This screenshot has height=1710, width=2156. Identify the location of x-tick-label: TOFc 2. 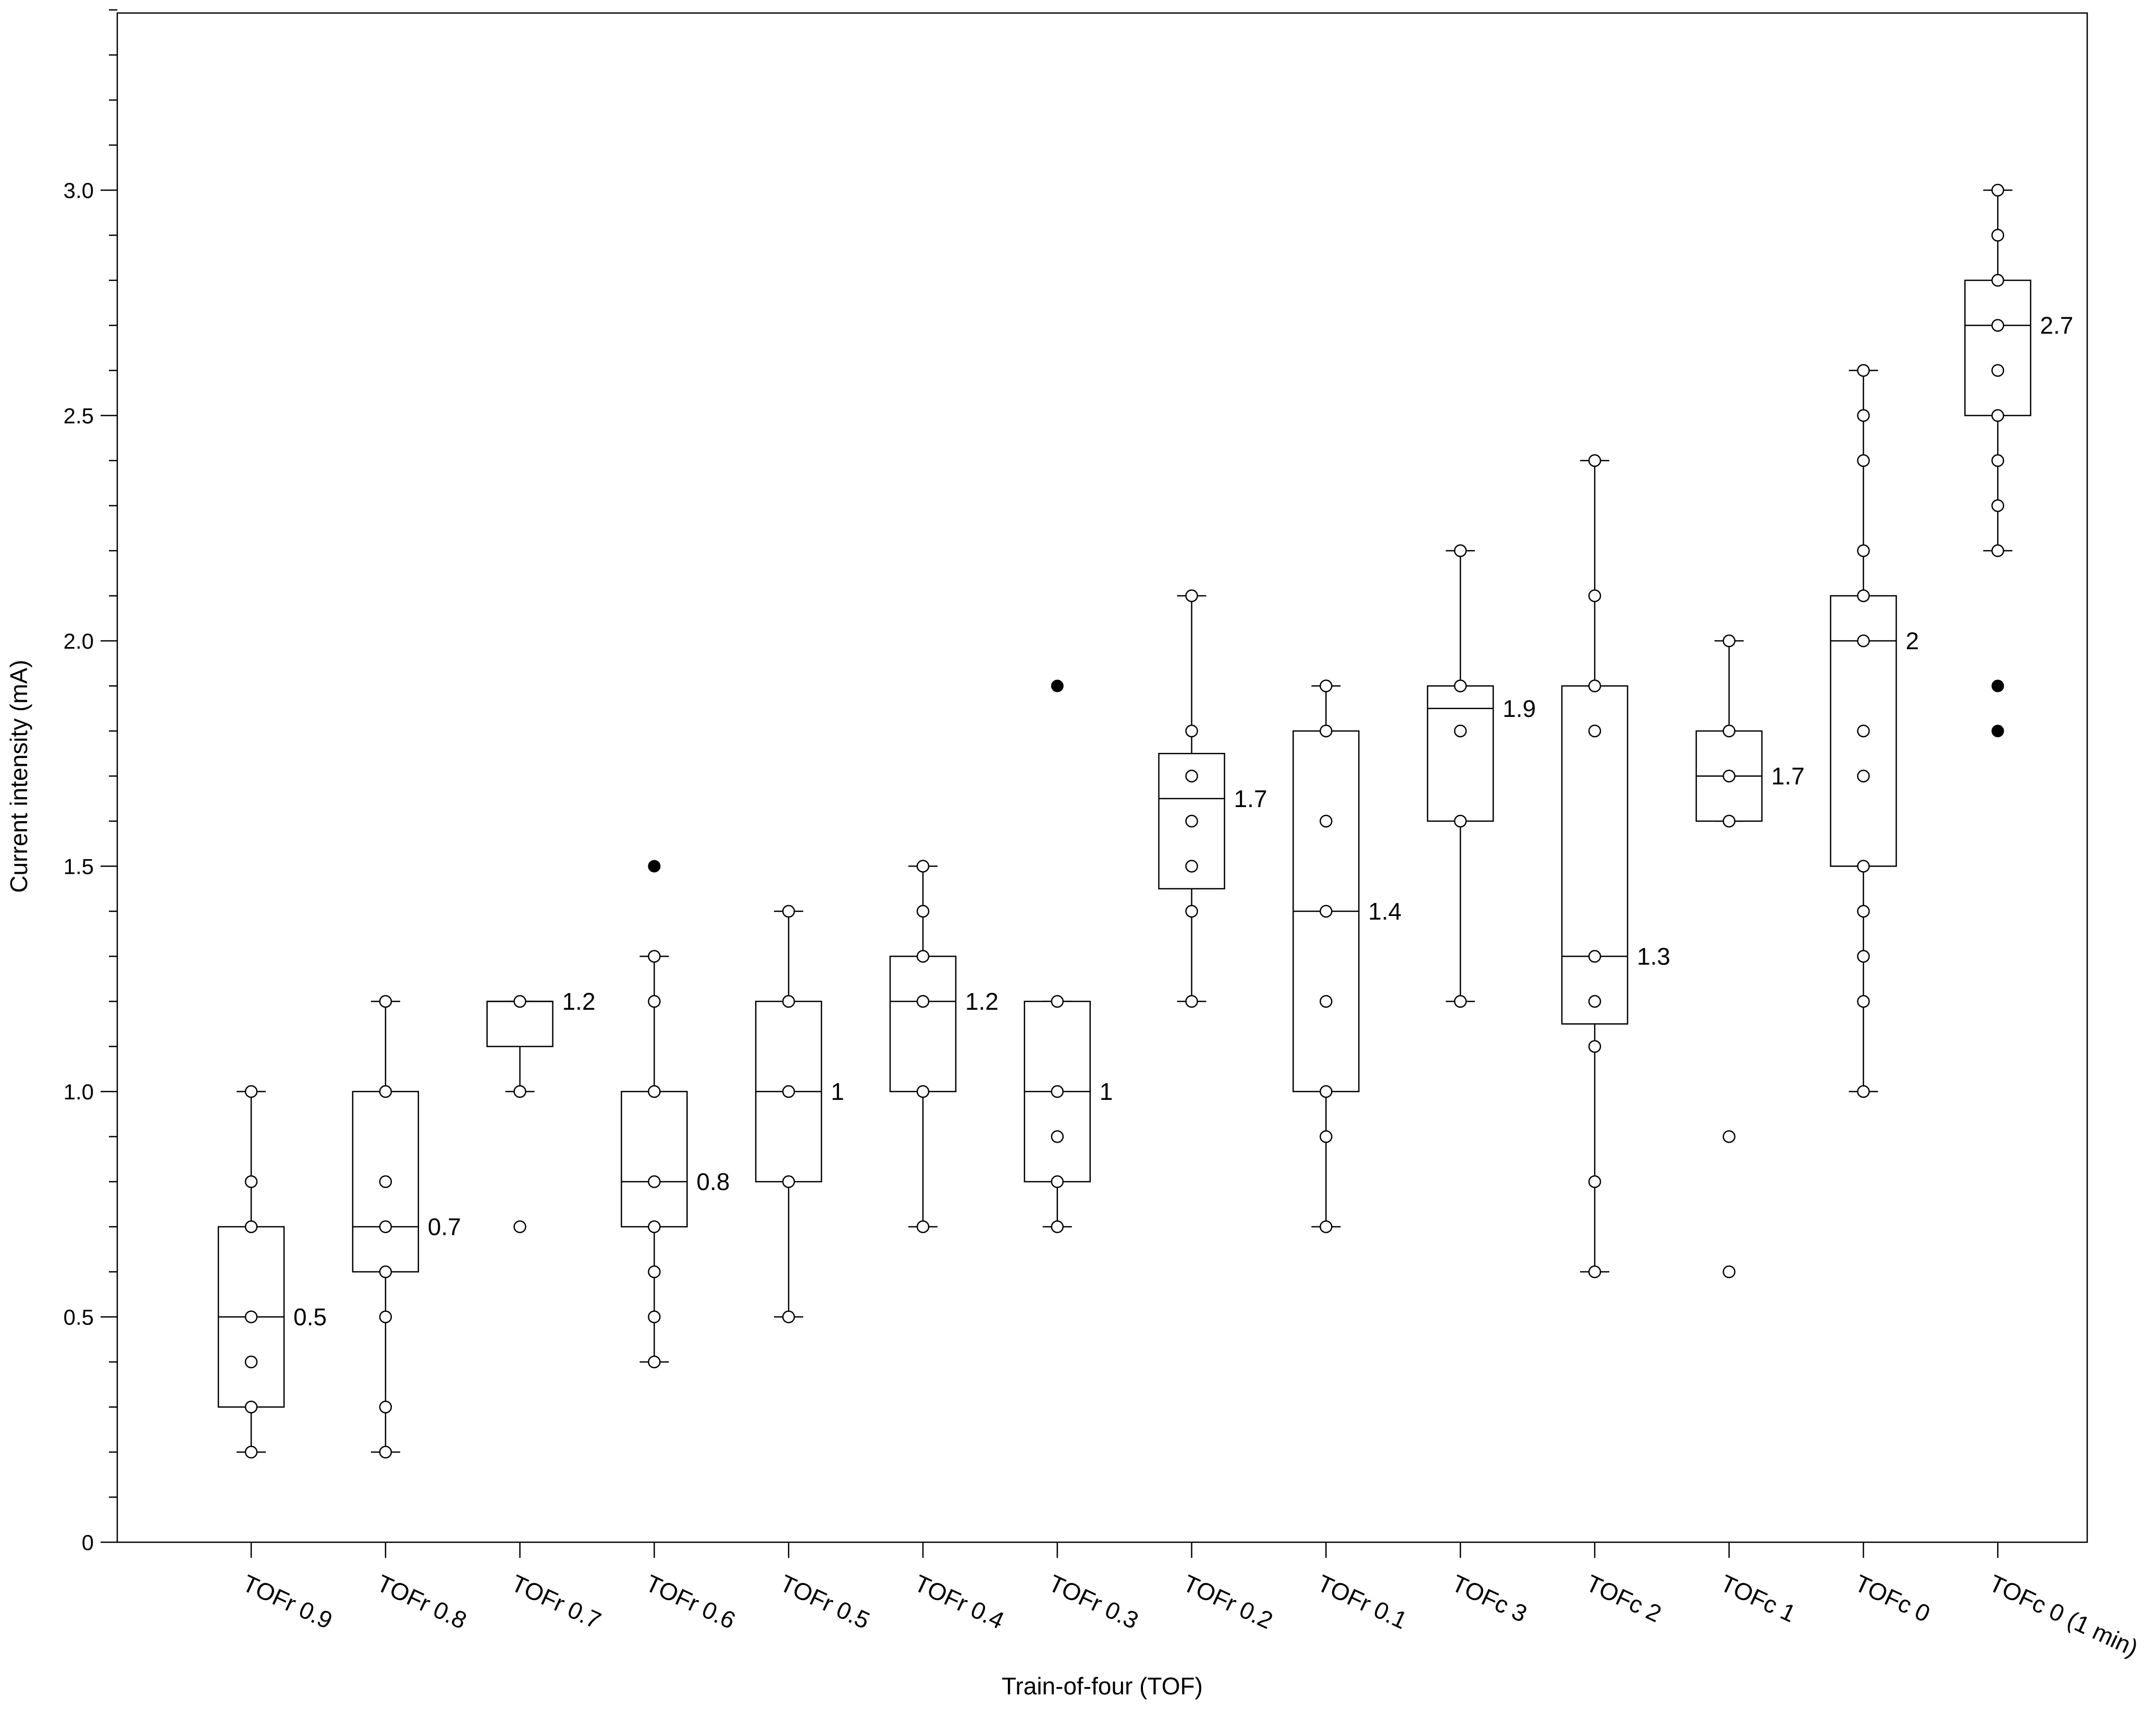
(1624, 1598).